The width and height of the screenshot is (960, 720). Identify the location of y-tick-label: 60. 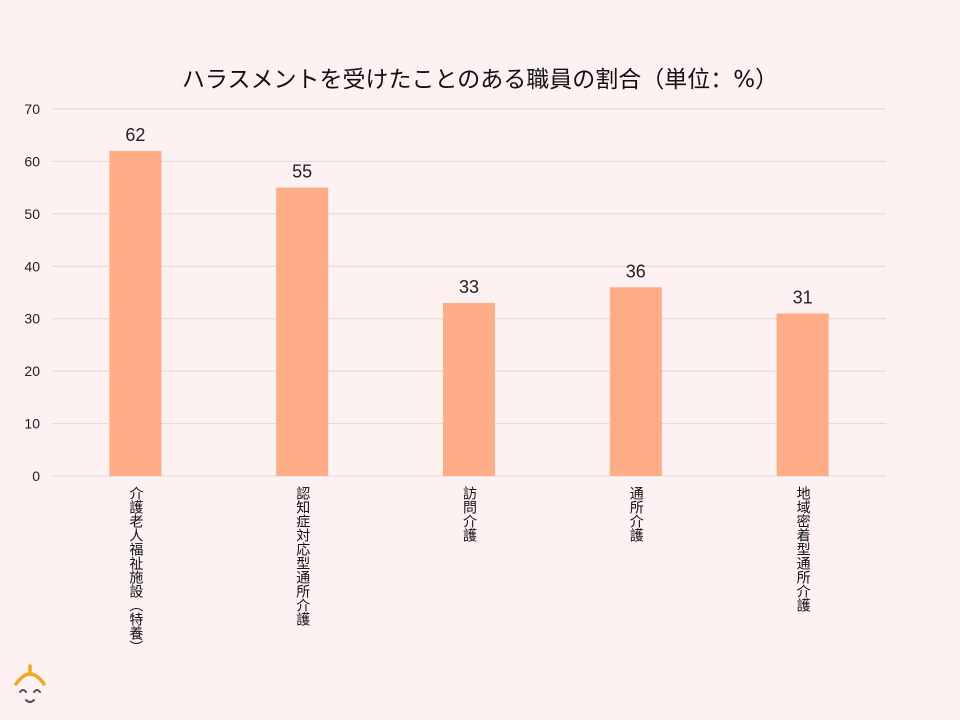
(32, 161).